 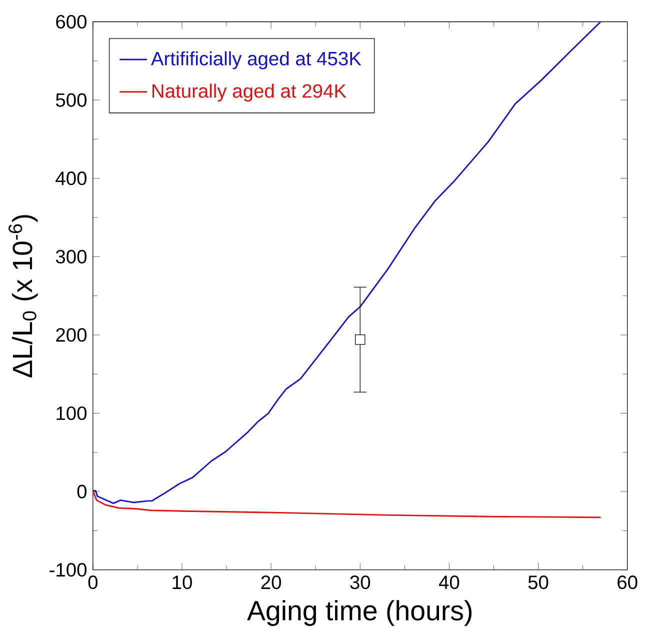 I want to click on x-axis-title: Aging time (hours), so click(x=359, y=613).